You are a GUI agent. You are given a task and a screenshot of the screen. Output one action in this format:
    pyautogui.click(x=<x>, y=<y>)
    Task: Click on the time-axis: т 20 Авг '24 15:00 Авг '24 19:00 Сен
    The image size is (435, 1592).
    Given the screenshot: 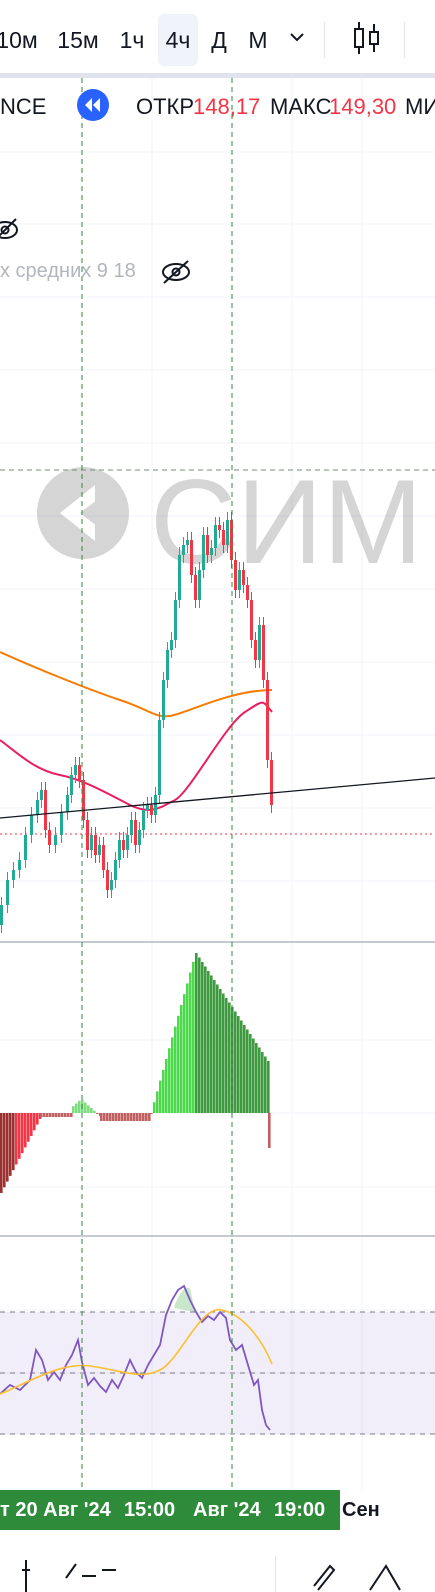 What is the action you would take?
    pyautogui.click(x=217, y=1510)
    